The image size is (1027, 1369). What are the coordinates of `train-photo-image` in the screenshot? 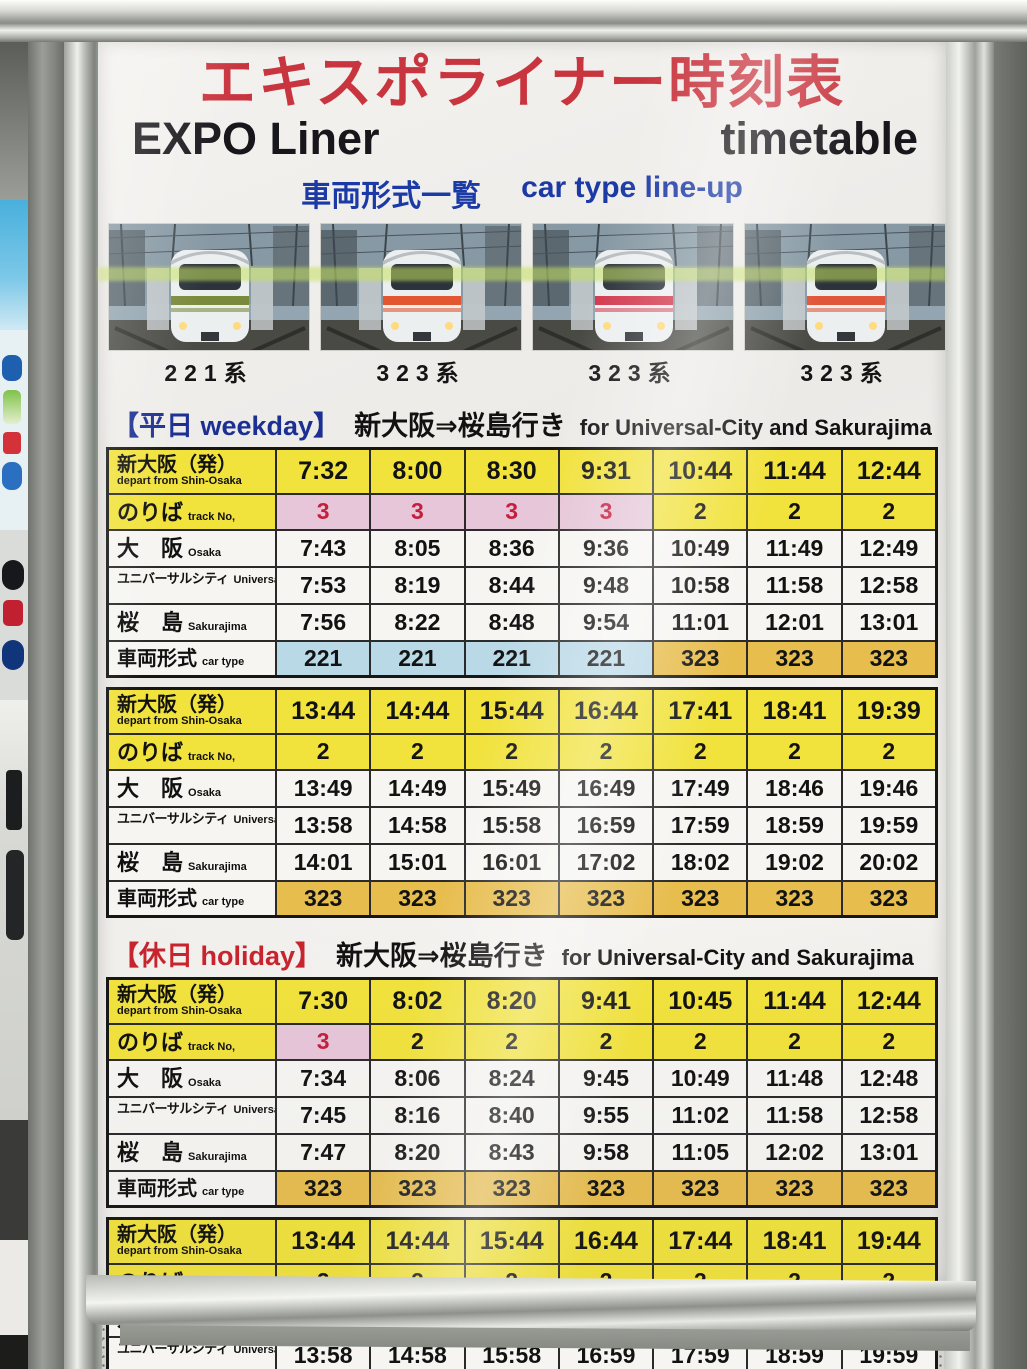 It's located at (633, 286).